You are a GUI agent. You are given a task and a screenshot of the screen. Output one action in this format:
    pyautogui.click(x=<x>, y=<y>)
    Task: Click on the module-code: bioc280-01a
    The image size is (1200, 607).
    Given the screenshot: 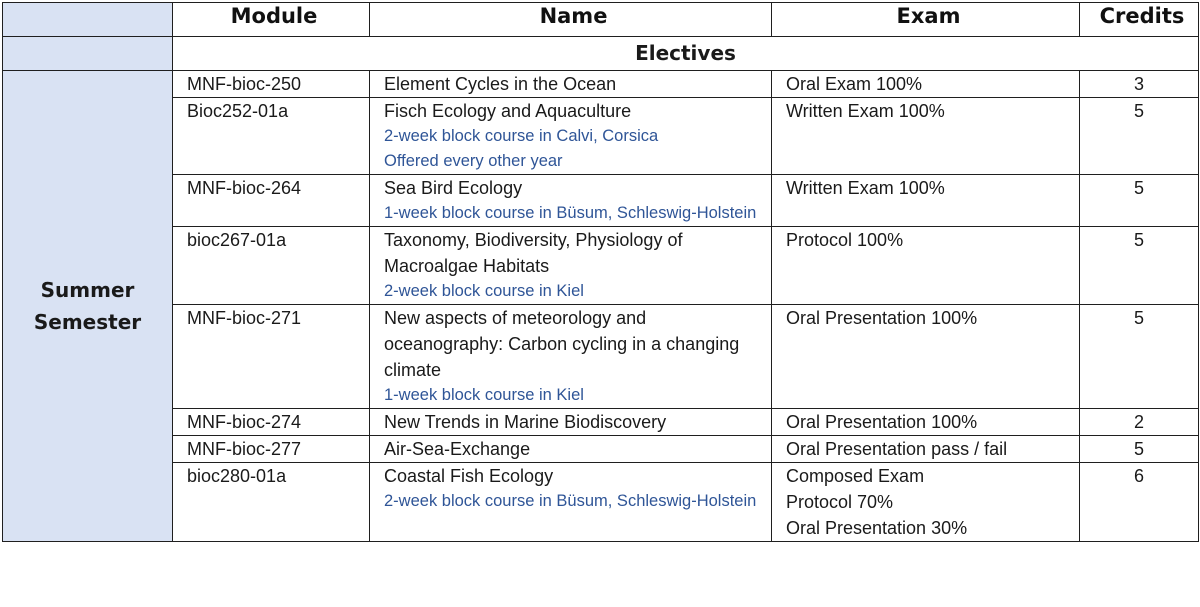 What is the action you would take?
    pyautogui.click(x=271, y=502)
    